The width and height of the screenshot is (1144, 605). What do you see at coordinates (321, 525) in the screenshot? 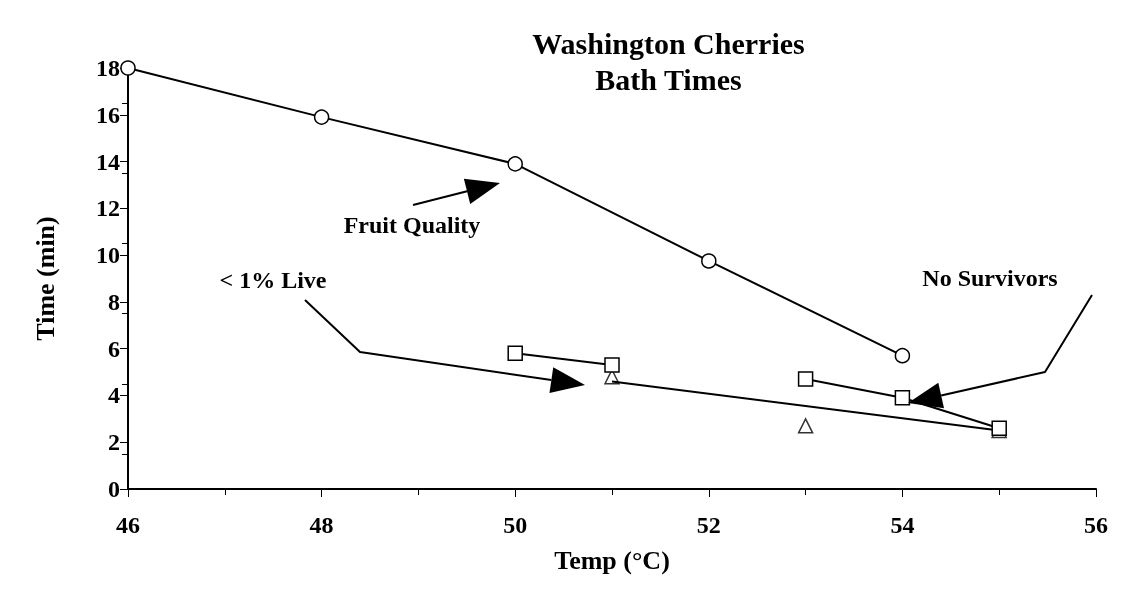
I see `x-tick-label: 48` at bounding box center [321, 525].